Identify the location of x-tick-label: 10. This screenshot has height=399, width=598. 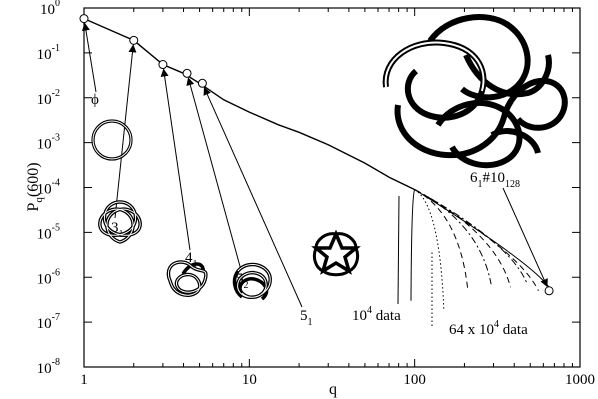
(249, 380).